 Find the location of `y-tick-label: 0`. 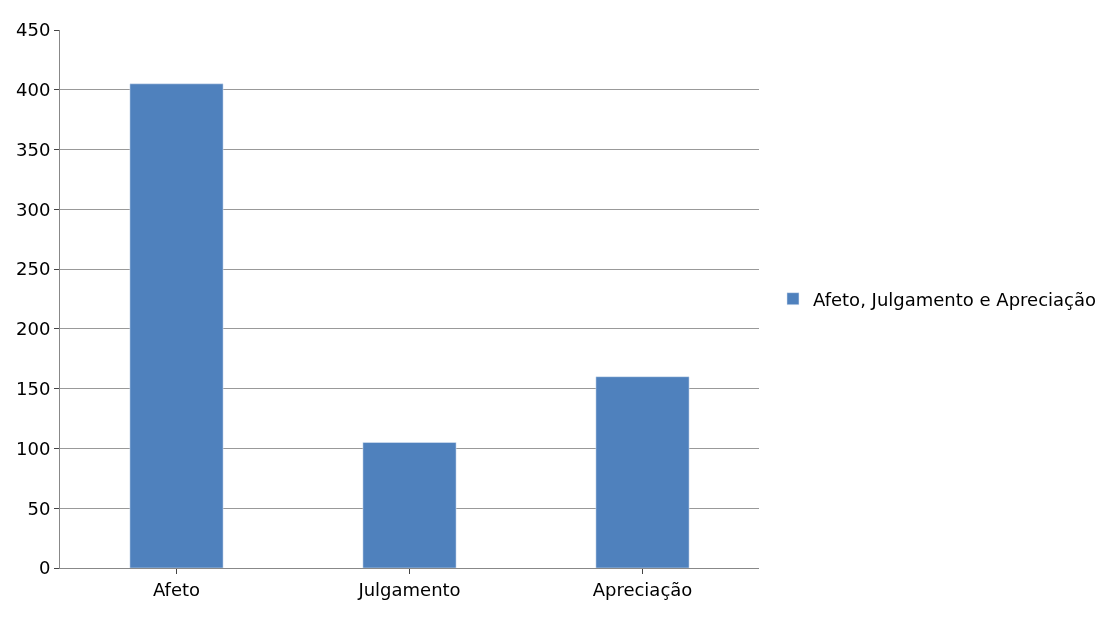

y-tick-label: 0 is located at coordinates (44, 568).